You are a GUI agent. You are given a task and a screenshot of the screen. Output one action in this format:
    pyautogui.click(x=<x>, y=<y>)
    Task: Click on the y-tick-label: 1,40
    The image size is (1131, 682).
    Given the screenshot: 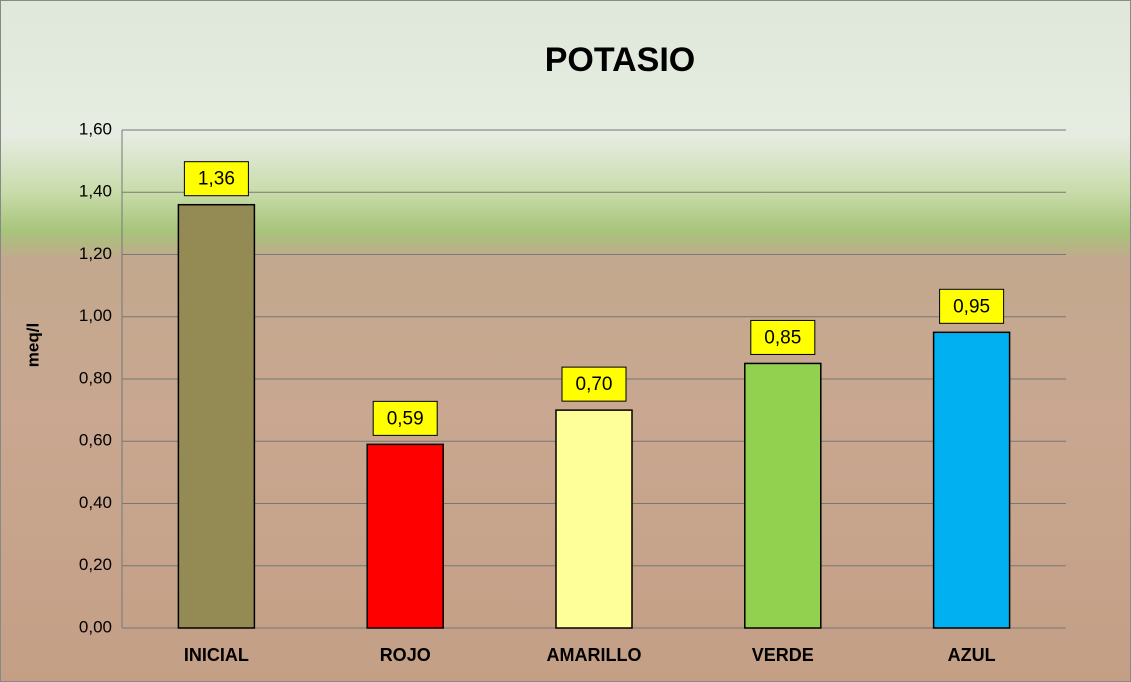 What is the action you would take?
    pyautogui.click(x=95, y=191)
    